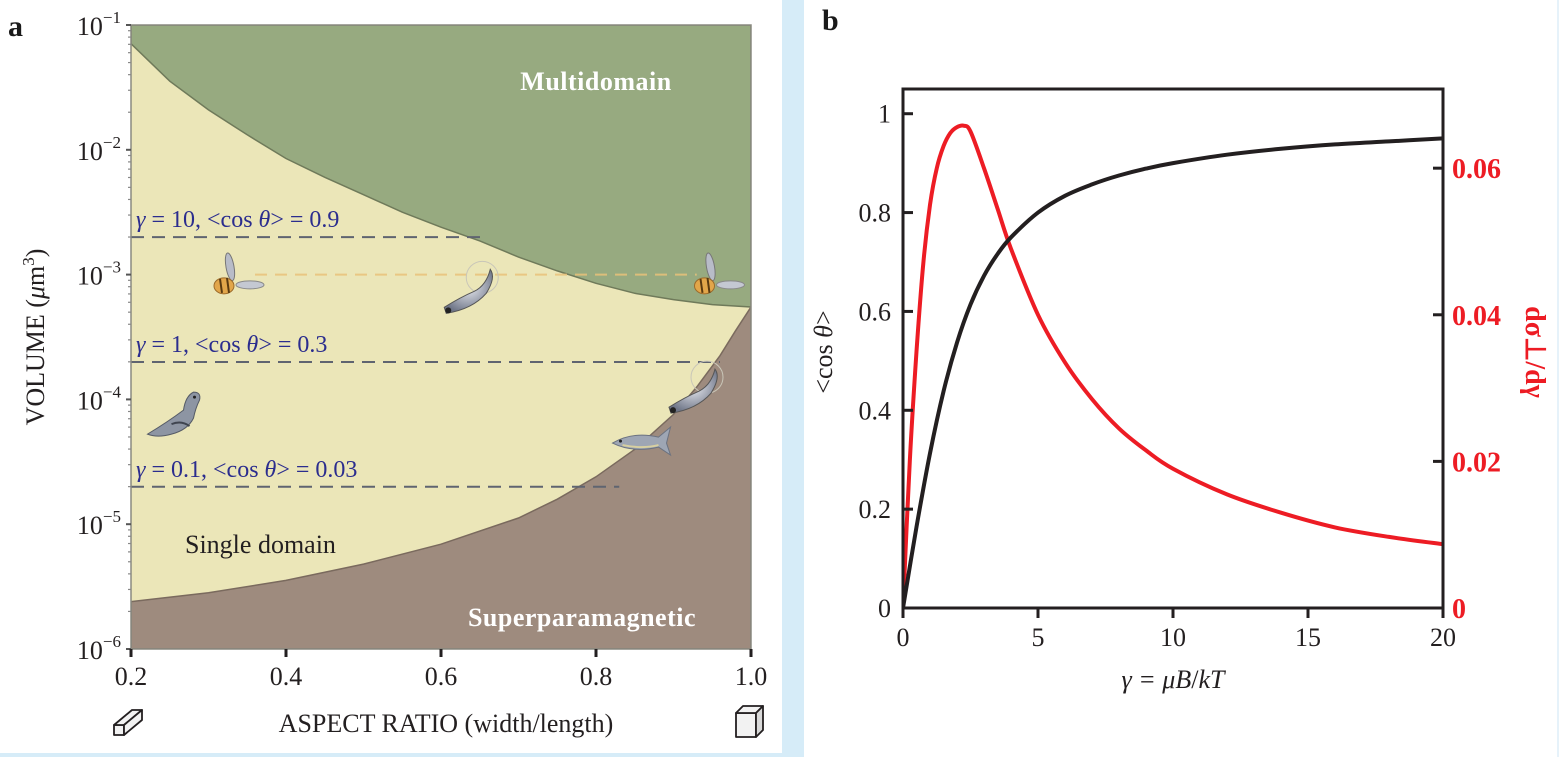  I want to click on x-tick-label: 15, so click(1308, 637).